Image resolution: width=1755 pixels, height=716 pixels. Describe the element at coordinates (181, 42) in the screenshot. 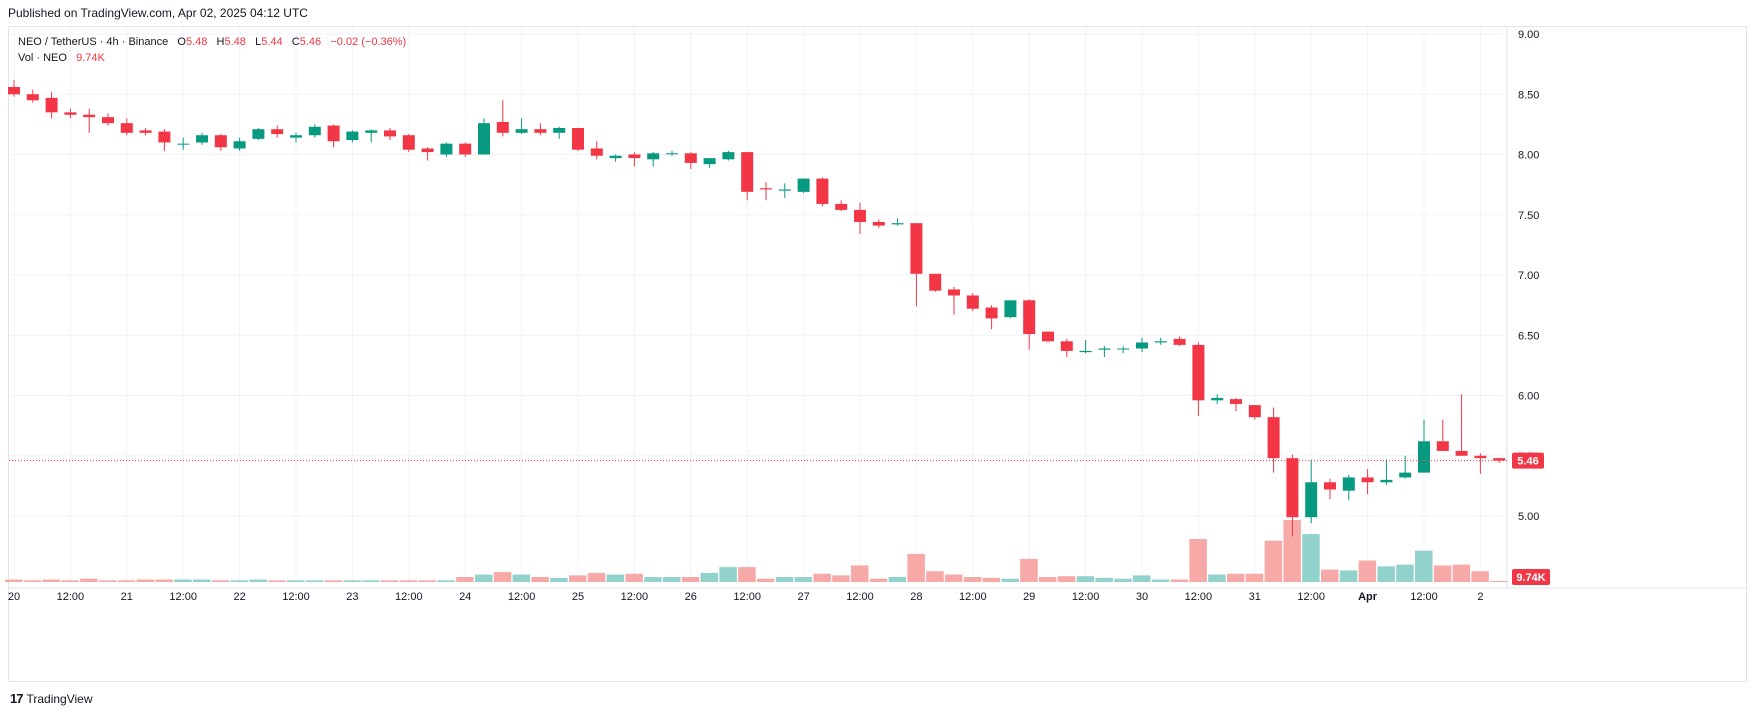

I see `open-label: O` at that location.